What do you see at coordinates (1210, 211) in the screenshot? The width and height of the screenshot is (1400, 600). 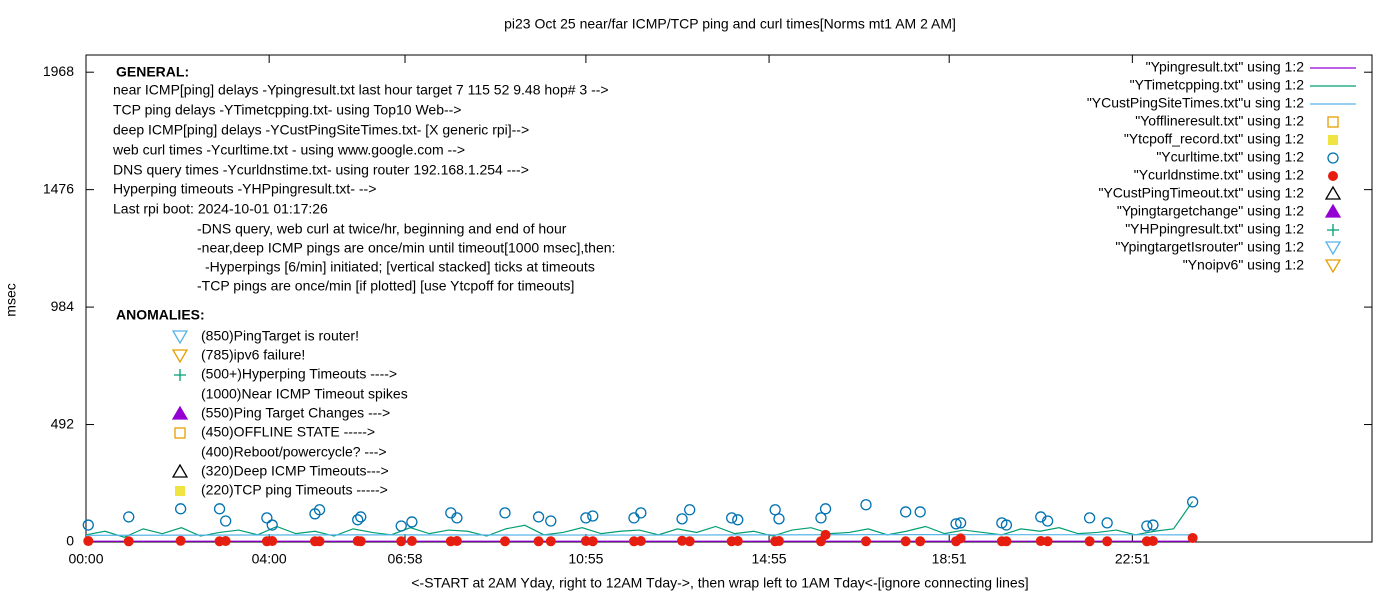 I see `legend-label: "Ypingtargetchange" using 1:2` at bounding box center [1210, 211].